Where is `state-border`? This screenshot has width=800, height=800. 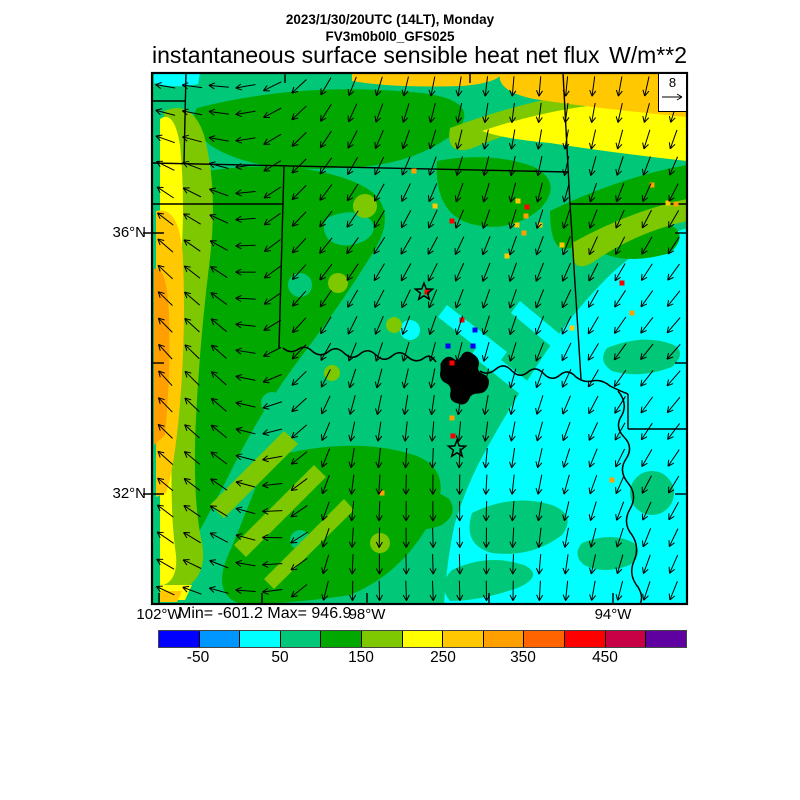
state-border is located at coordinates (575, 291).